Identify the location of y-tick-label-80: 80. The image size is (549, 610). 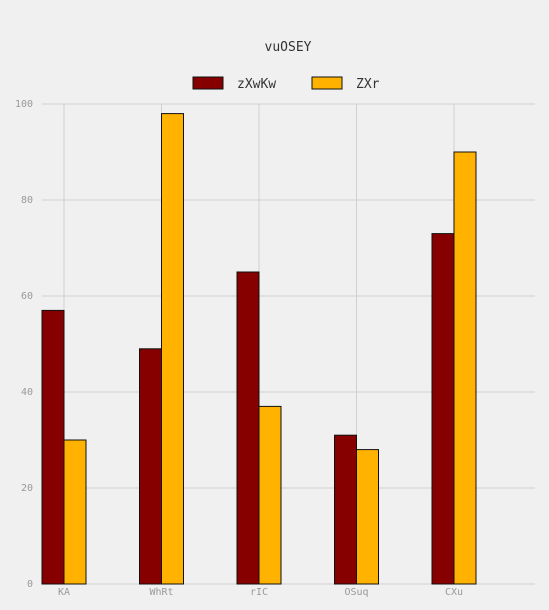
(27, 200).